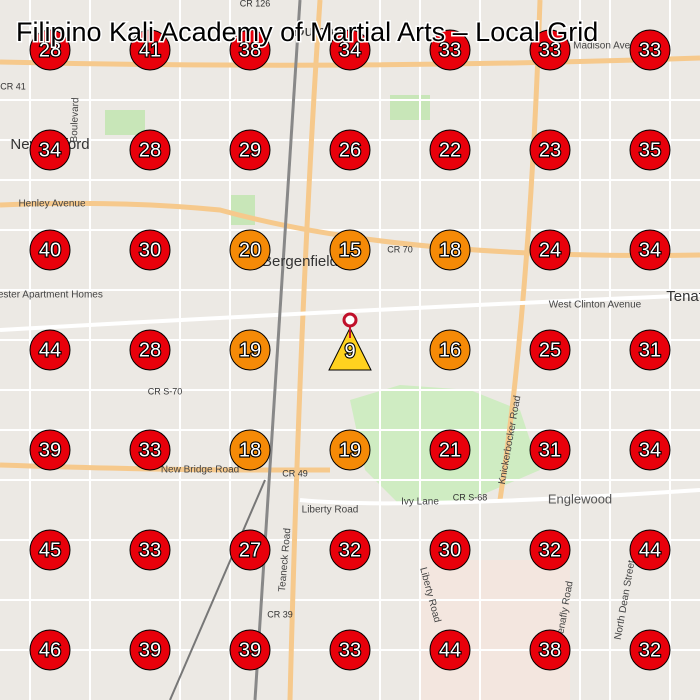 Image resolution: width=700 pixels, height=700 pixels. I want to click on road-shield: CR 41, so click(13, 86).